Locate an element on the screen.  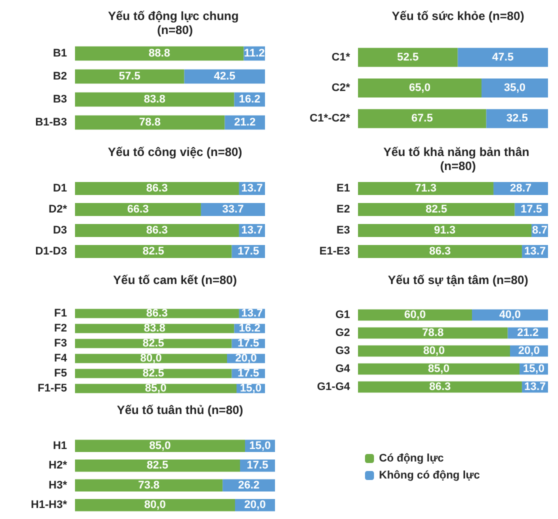
data-label: 32.5 is located at coordinates (517, 118).